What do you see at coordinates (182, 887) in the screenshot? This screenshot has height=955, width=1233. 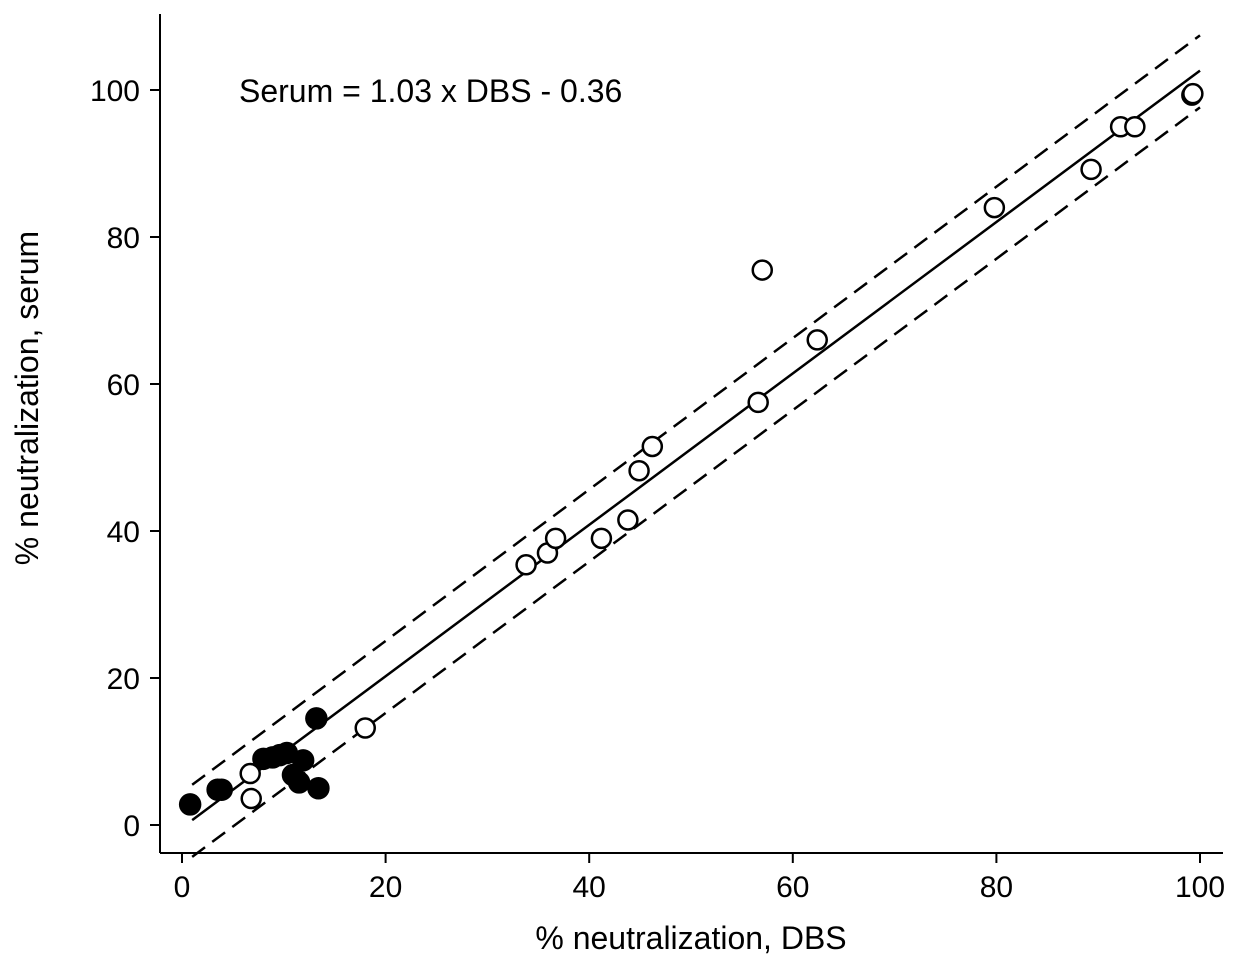 I see `x-tick-label: 0` at bounding box center [182, 887].